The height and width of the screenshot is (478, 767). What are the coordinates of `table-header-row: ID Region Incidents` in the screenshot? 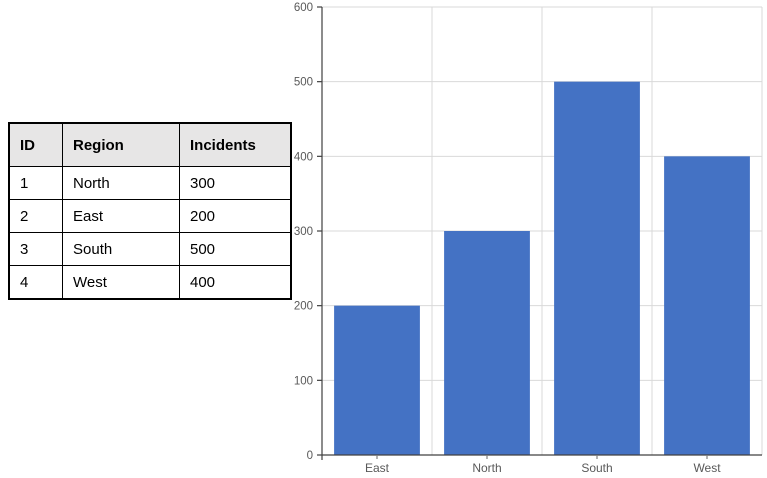 It's located at (150, 144).